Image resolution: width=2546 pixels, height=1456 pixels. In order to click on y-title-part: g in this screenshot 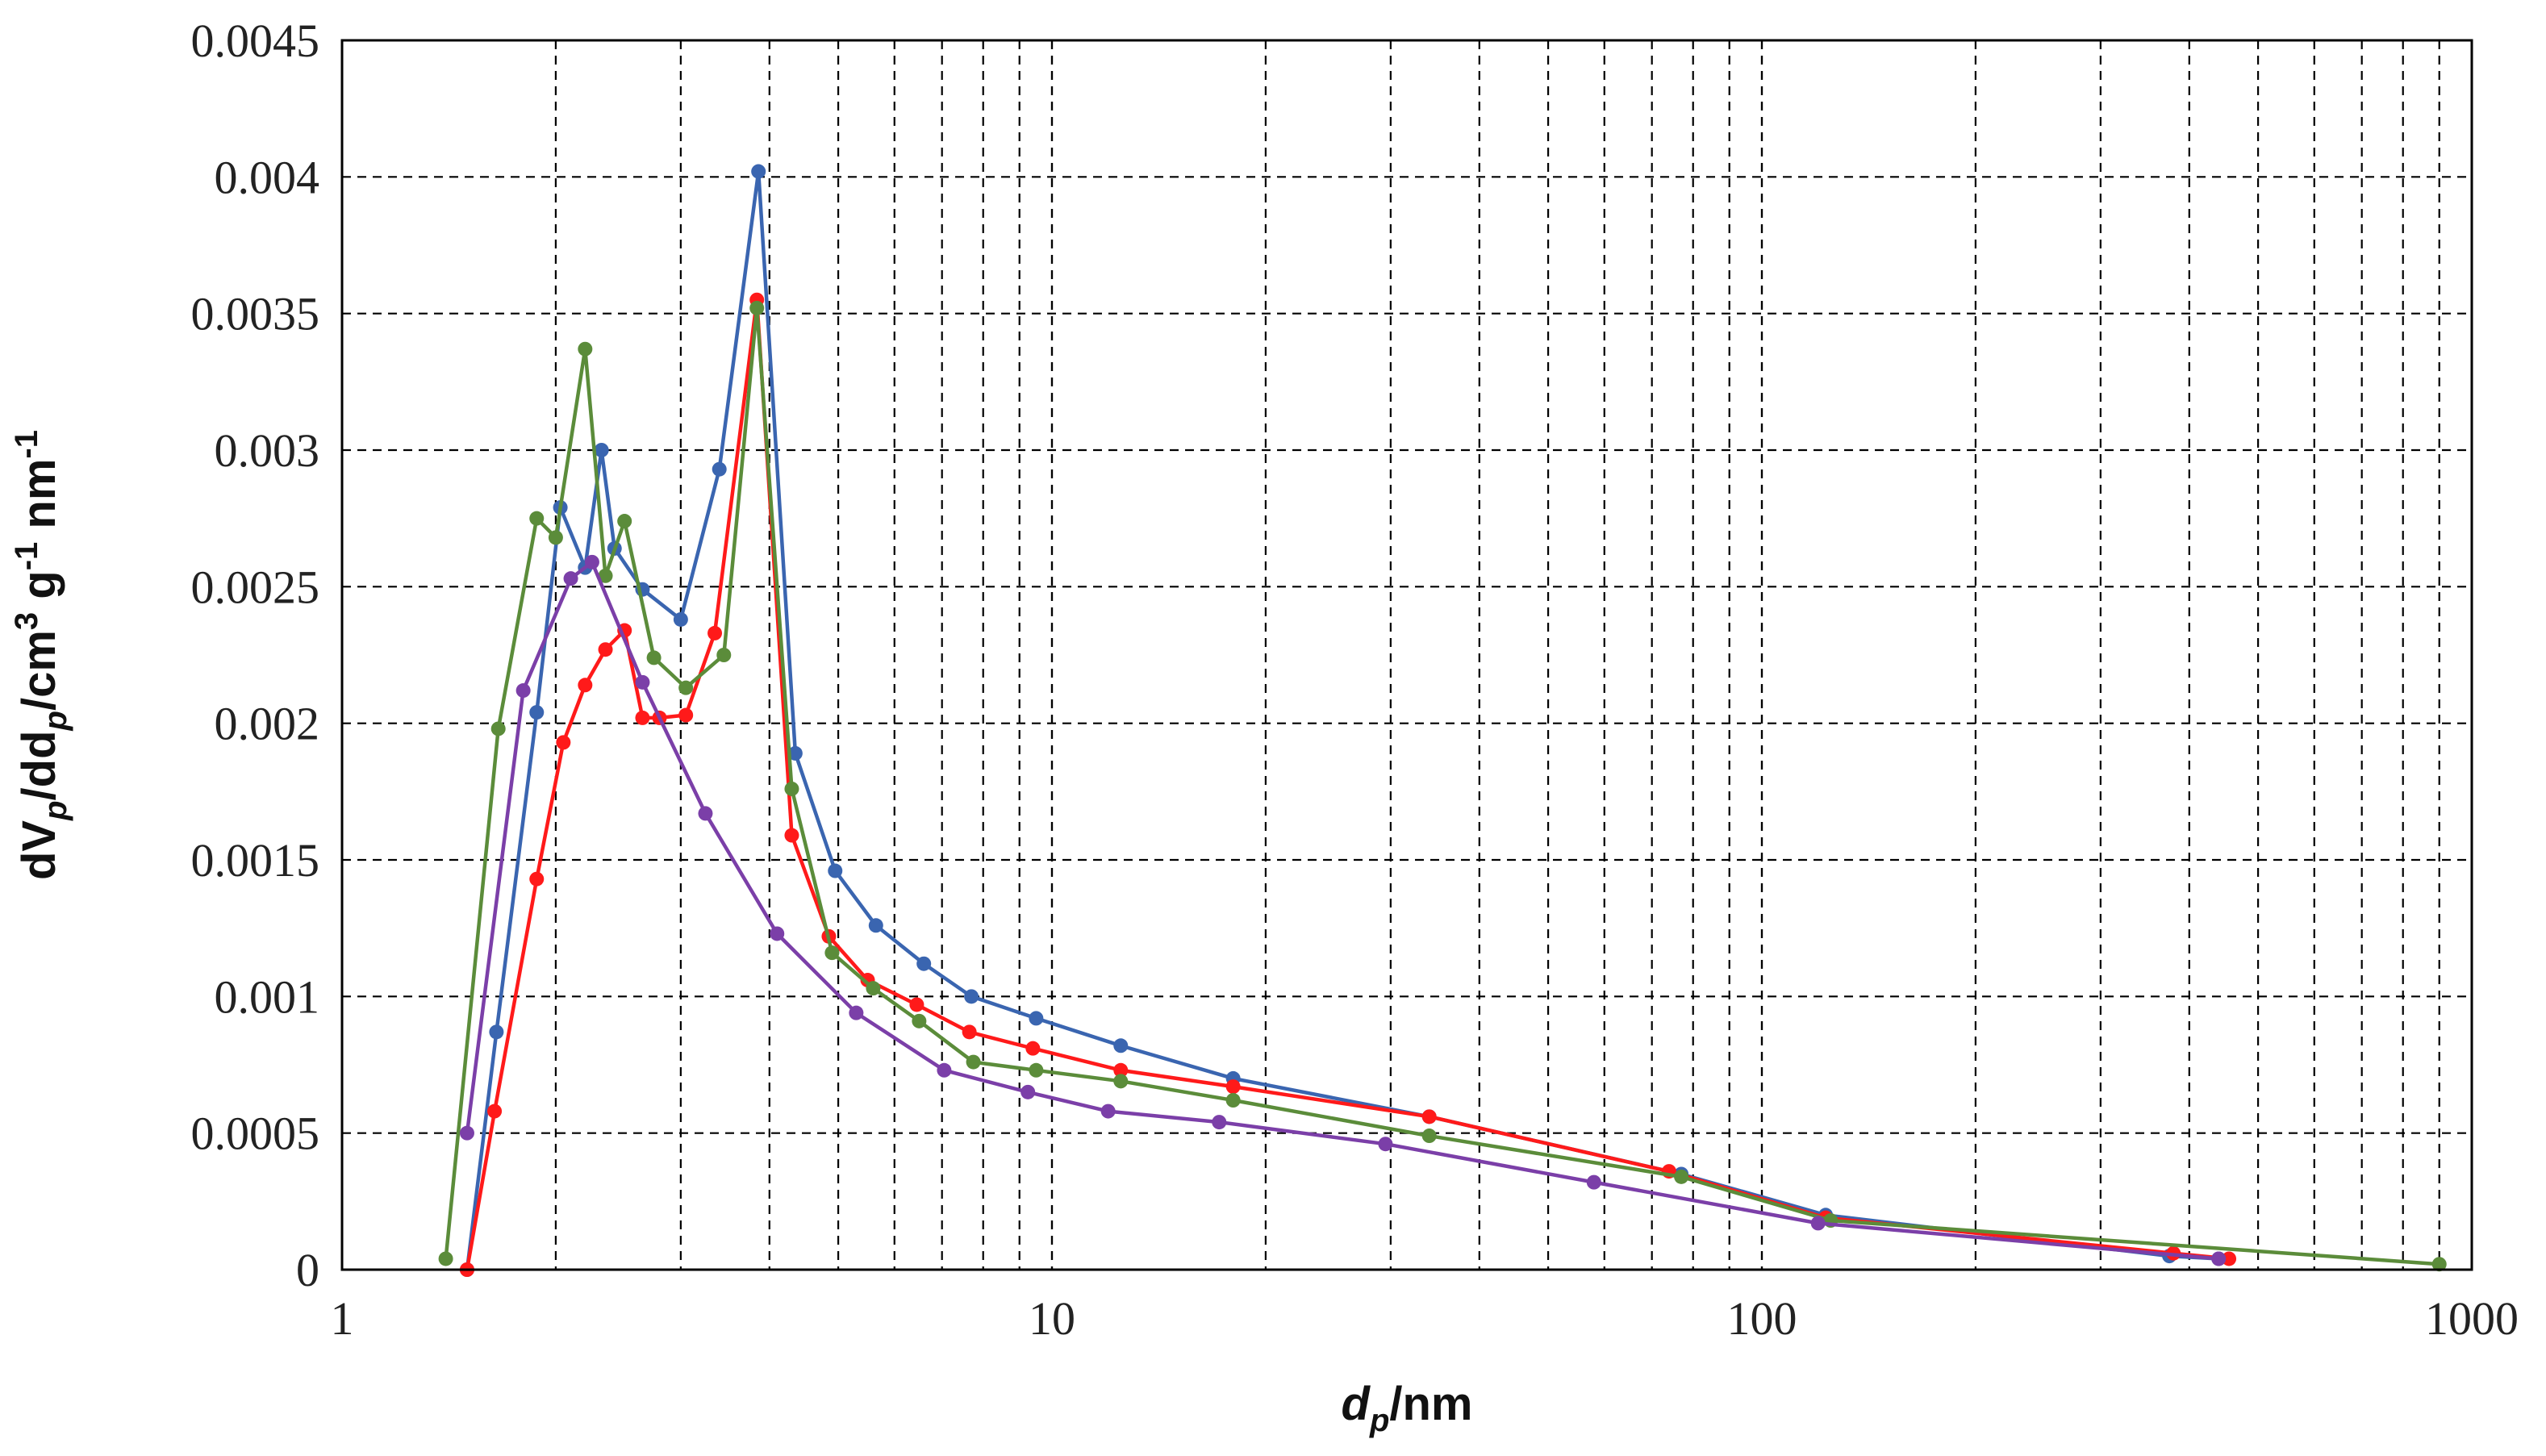, I will do `click(39, 591)`.